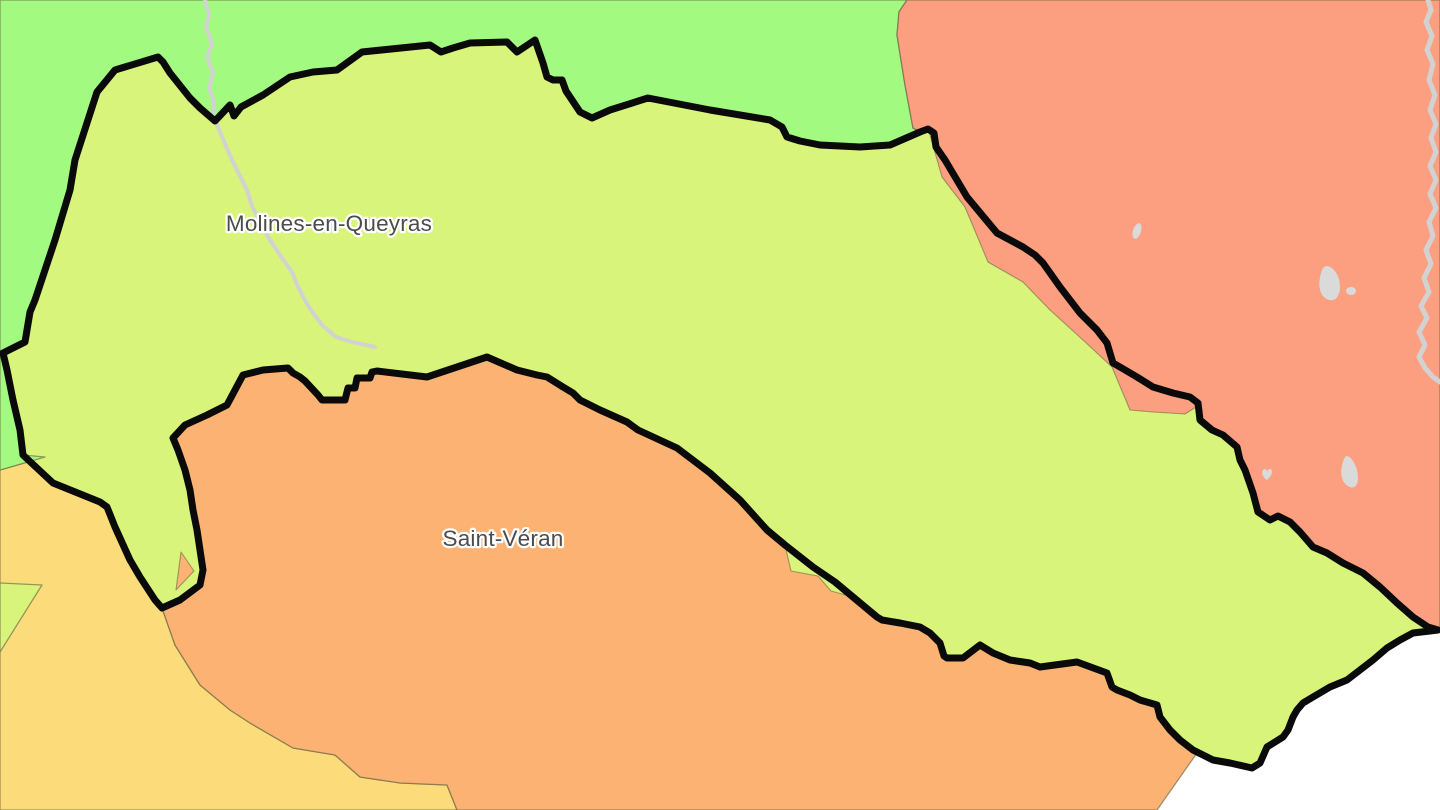 This screenshot has width=1440, height=810. I want to click on river-line-east, so click(1428, 192).